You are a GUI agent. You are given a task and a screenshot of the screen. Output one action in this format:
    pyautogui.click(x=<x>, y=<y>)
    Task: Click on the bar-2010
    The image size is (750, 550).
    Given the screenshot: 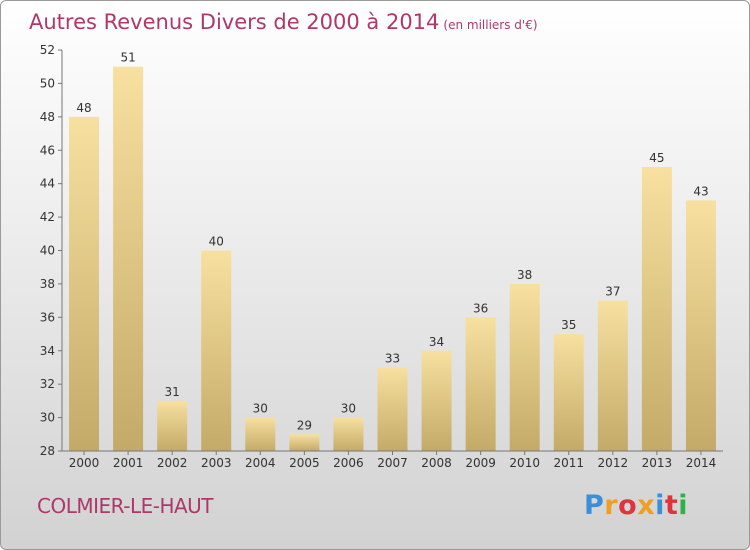 What is the action you would take?
    pyautogui.click(x=524, y=367)
    